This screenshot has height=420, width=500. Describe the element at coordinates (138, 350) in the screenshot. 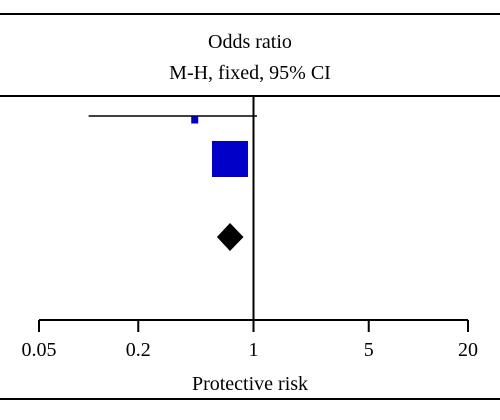

I see `x-tick-label-1: 0.2` at that location.